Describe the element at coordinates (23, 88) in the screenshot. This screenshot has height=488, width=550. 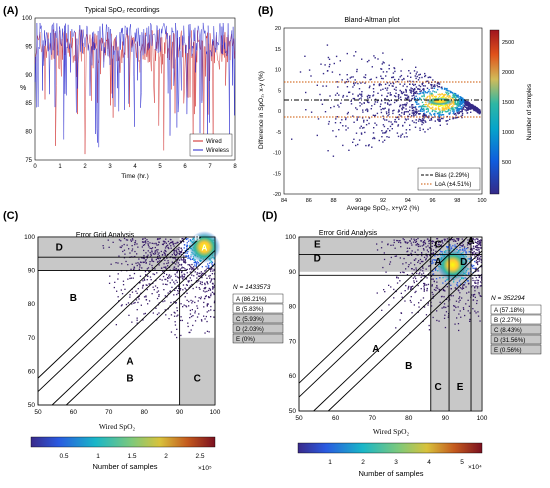
I see `y-axis-label-a: %` at that location.